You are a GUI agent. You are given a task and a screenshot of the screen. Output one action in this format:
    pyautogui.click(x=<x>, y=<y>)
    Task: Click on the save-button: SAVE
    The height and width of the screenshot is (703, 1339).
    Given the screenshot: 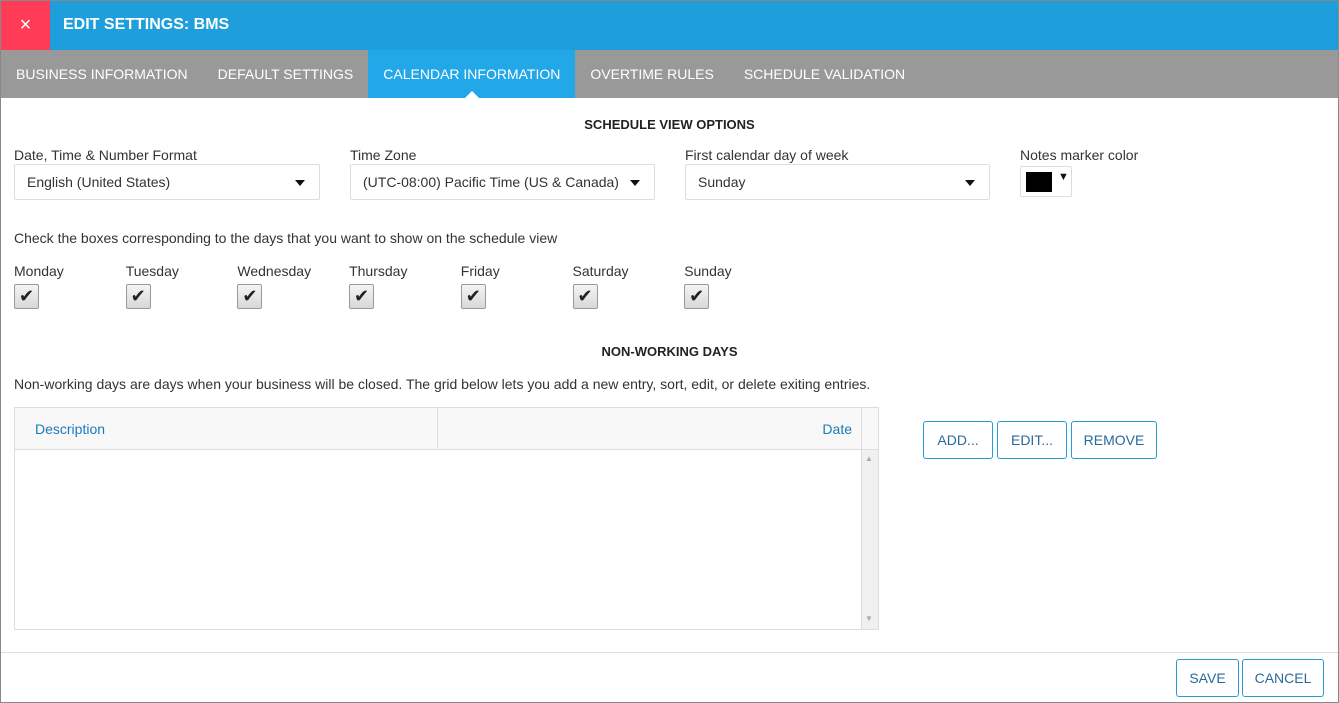 What is the action you would take?
    pyautogui.click(x=1207, y=678)
    